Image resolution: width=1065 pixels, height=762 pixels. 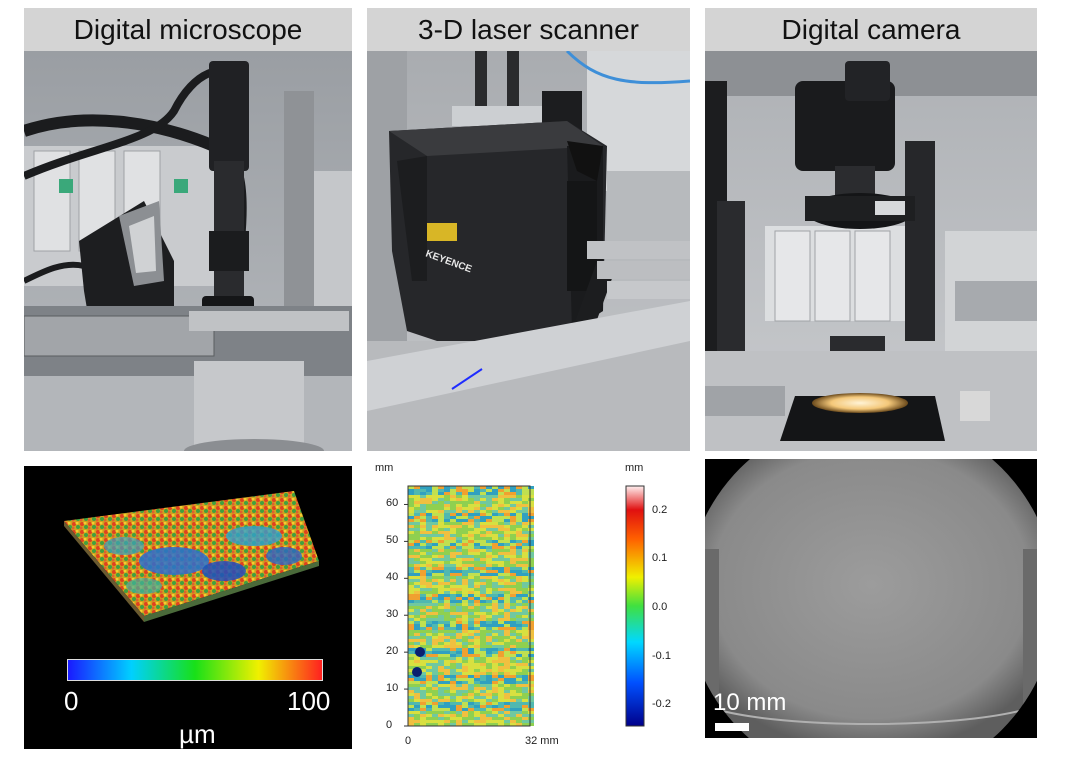 I want to click on heightmap-plot, so click(x=524, y=606).